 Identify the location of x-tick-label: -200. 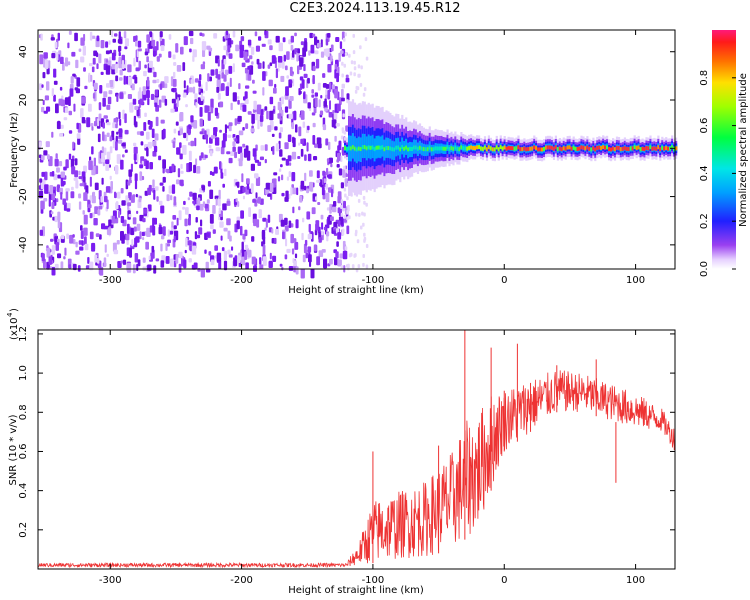
(241, 580).